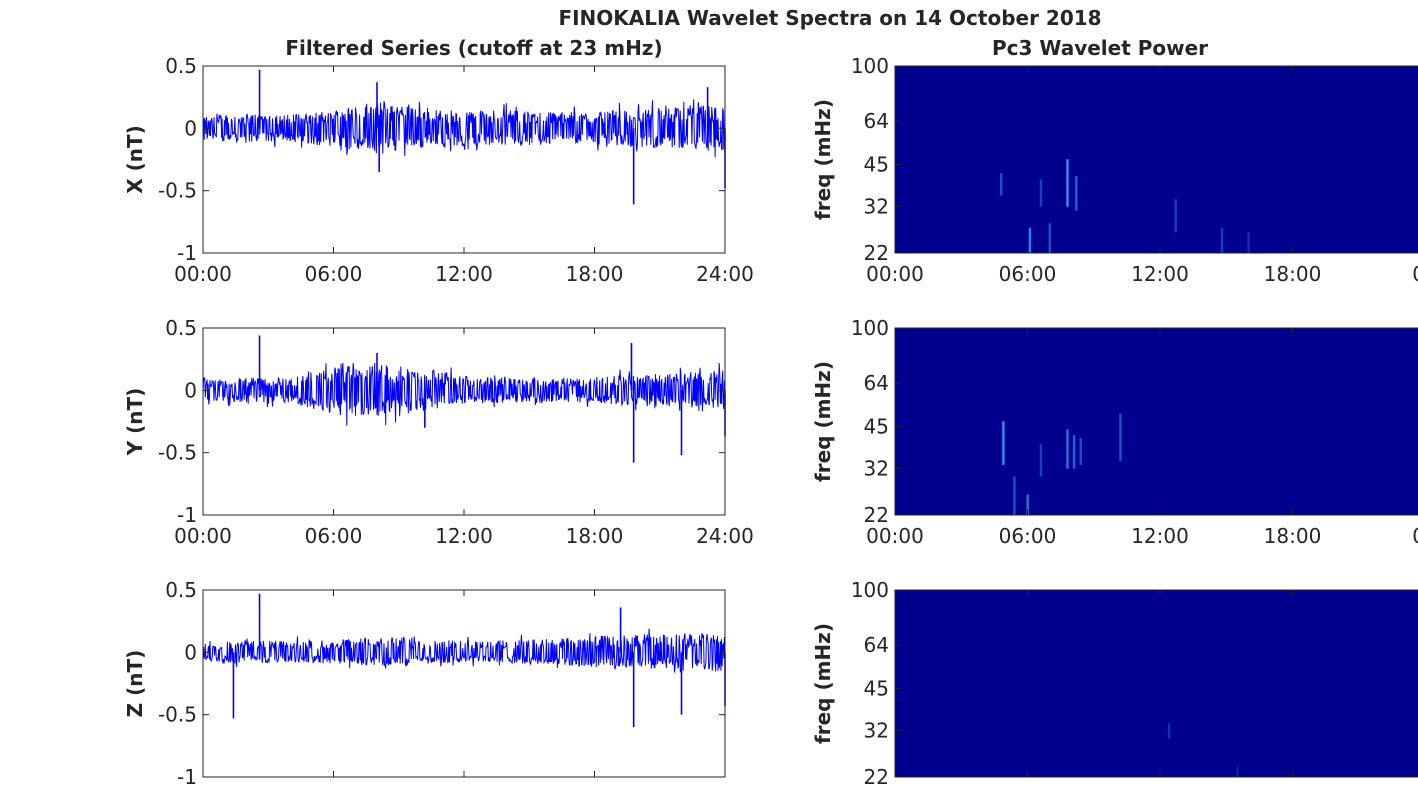 This screenshot has height=788, width=1418. I want to click on panel-left-bottom: 0.5 0 -0.5 -1 Z (nT), so click(424, 683).